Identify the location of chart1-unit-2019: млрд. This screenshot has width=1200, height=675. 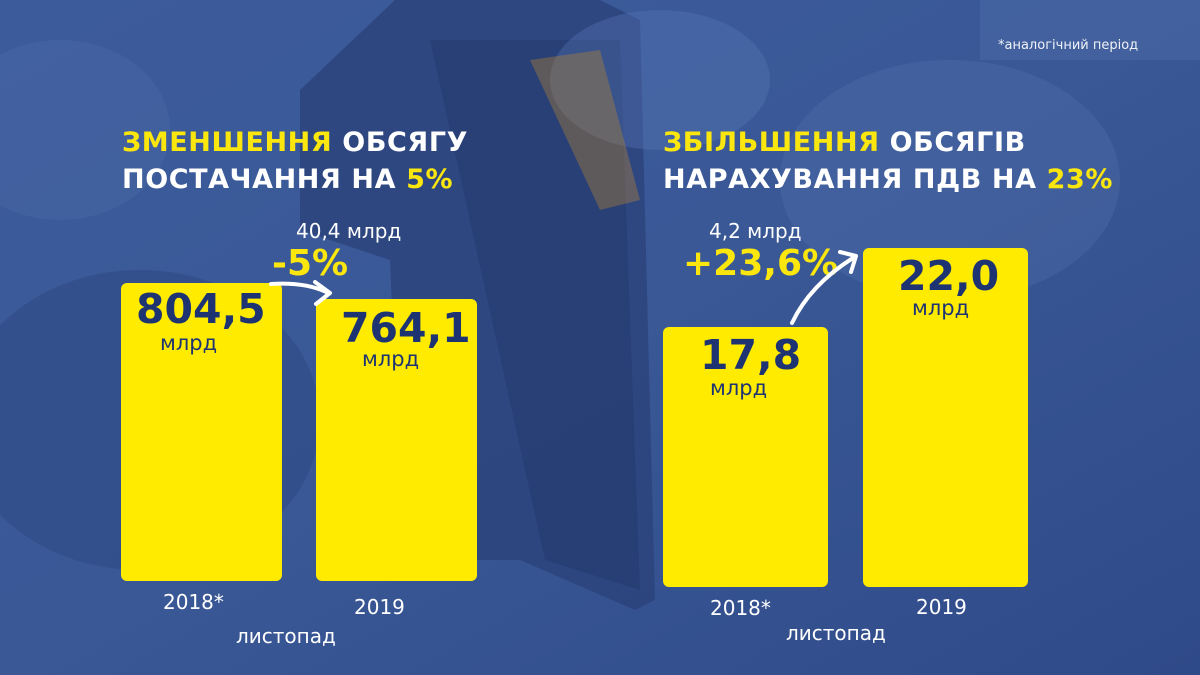
(391, 359).